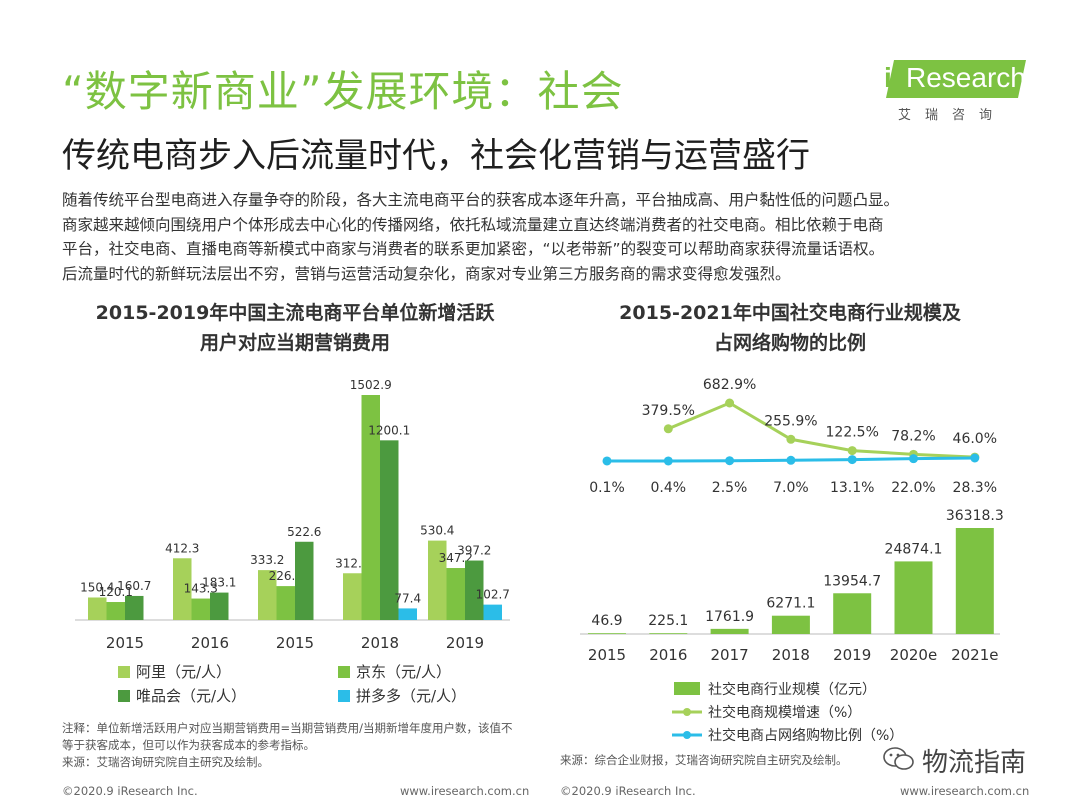 This screenshot has width=1080, height=810. Describe the element at coordinates (730, 488) in the screenshot. I see `chart2-share-label: 2.5%` at that location.